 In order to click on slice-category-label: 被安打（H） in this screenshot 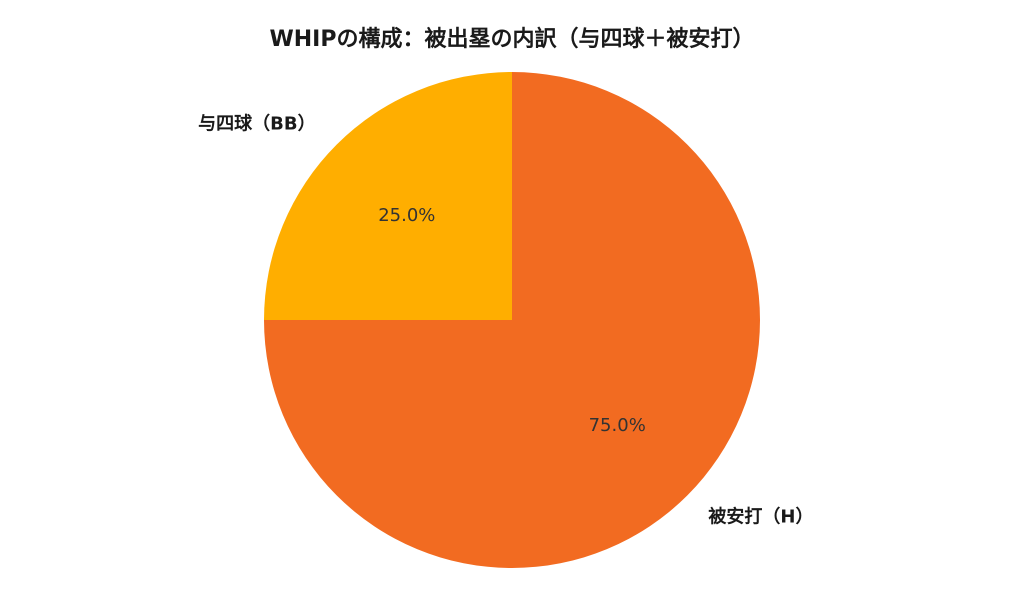, I will do `click(760, 516)`.